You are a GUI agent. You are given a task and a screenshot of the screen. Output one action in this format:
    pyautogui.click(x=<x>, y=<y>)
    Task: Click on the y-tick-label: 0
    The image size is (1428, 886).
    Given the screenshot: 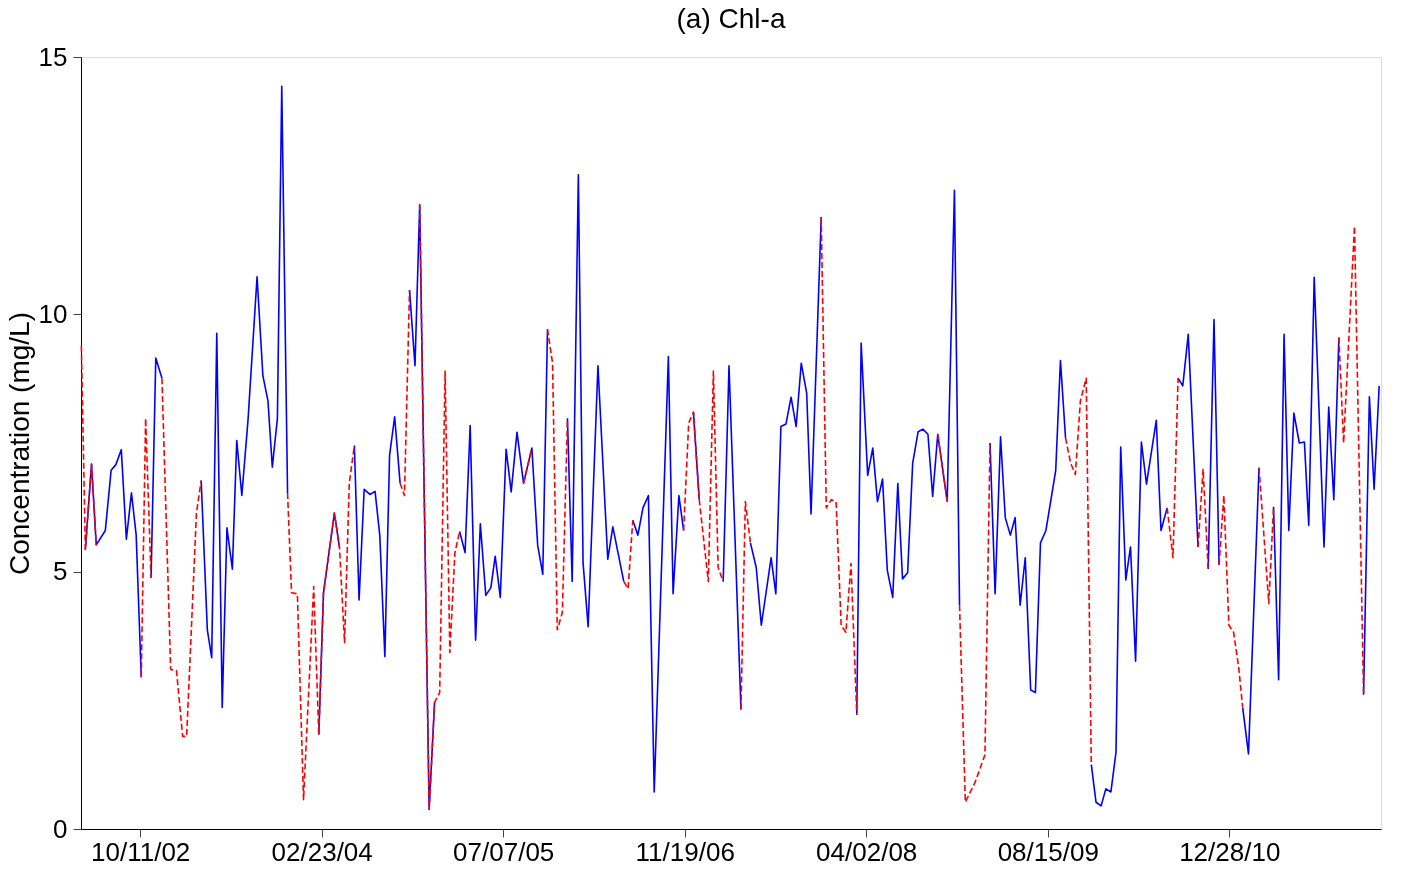 What is the action you would take?
    pyautogui.click(x=60, y=828)
    